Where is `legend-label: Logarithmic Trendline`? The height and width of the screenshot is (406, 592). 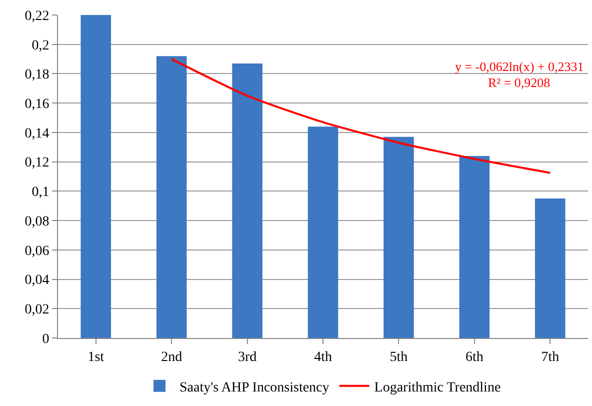 legend-label: Logarithmic Trendline is located at coordinates (437, 388).